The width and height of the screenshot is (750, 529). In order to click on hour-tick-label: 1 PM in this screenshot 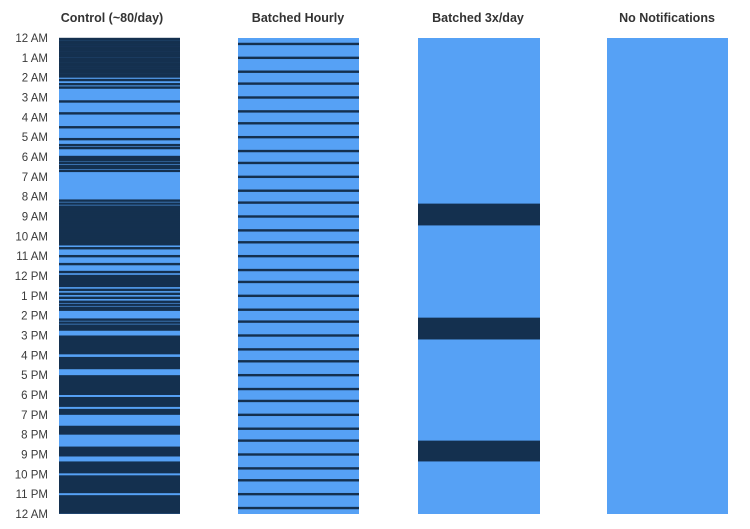, I will do `click(34, 297)`.